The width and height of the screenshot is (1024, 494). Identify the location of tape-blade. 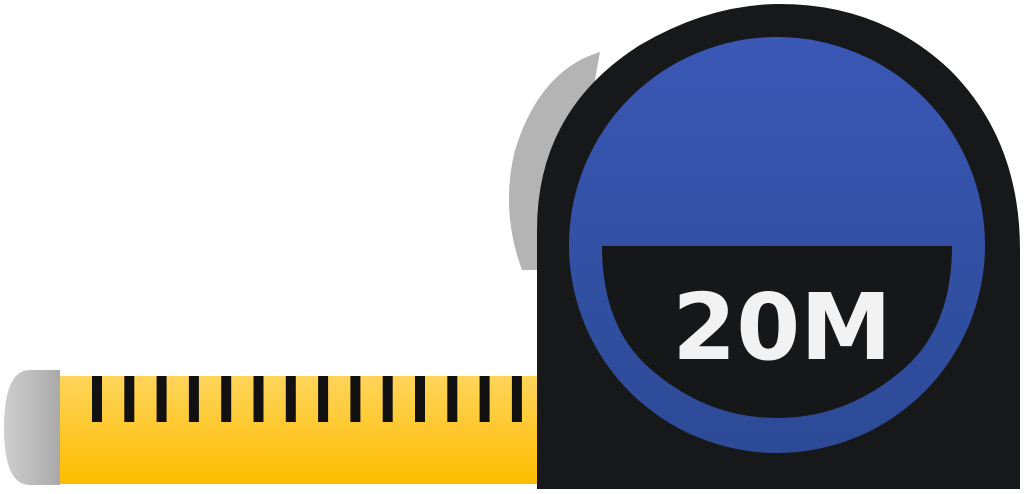
(305, 430).